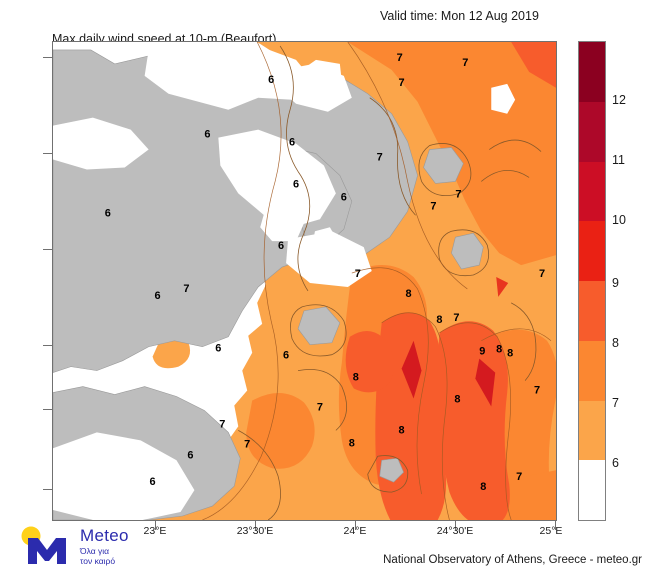  I want to click on landmass-island-a, so click(443, 165).